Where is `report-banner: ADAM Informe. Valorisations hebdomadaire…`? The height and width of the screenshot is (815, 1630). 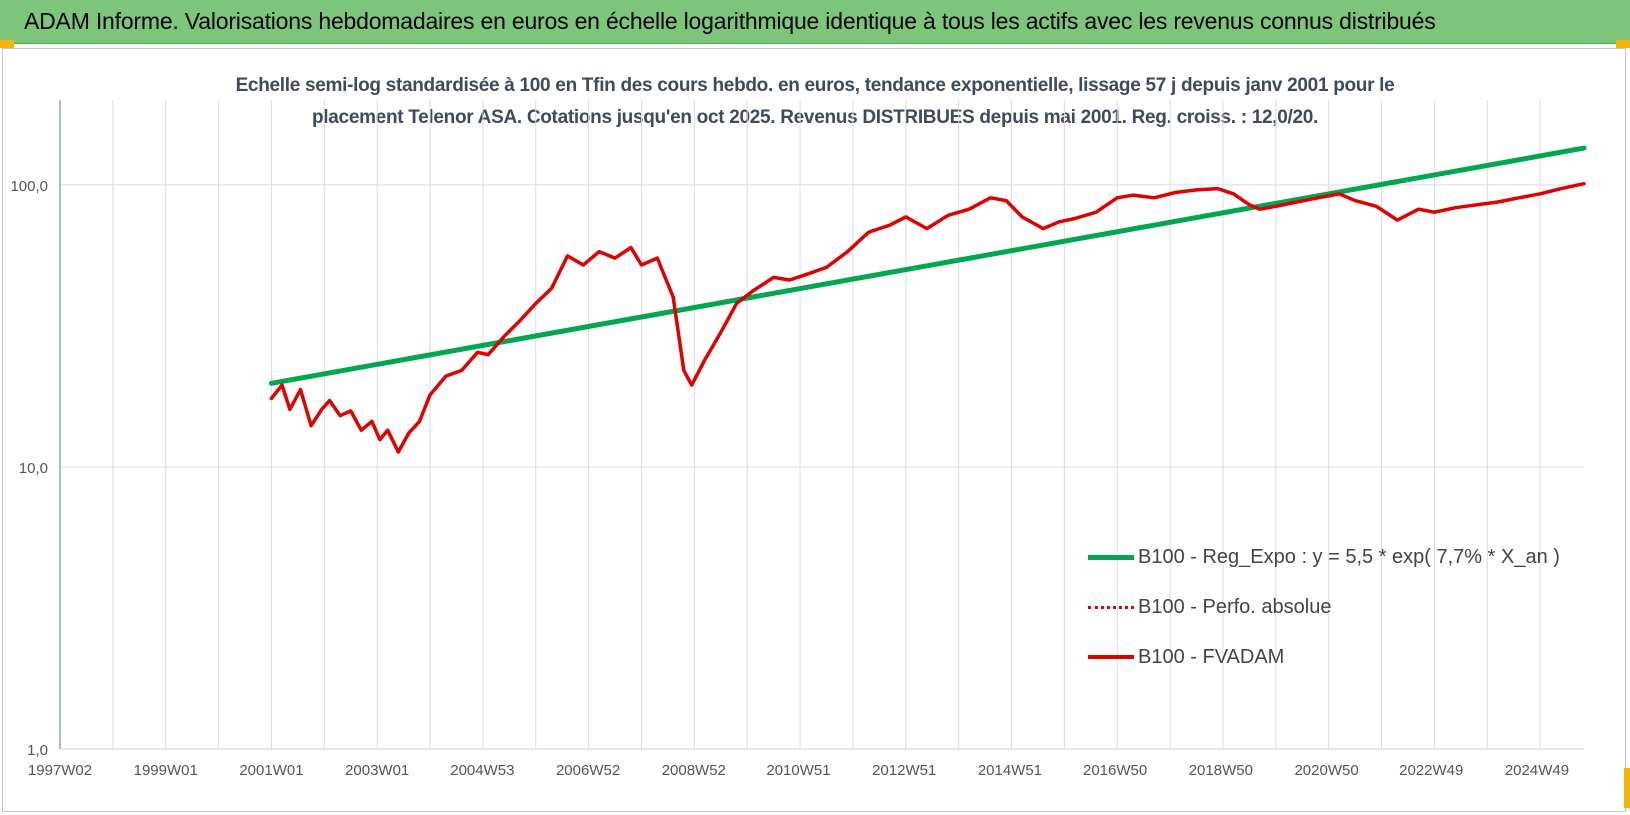 report-banner: ADAM Informe. Valorisations hebdomadaire… is located at coordinates (815, 22).